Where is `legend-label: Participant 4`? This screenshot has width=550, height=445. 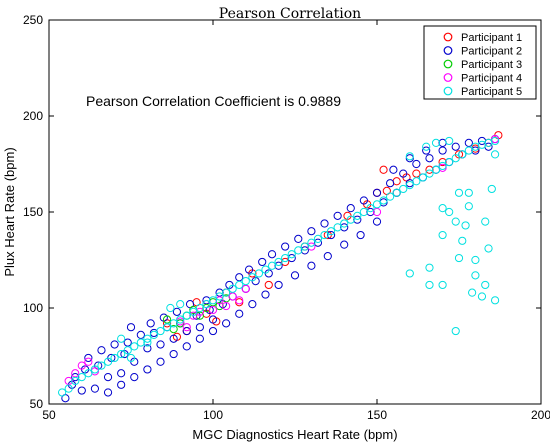
legend-label: Participant 4 is located at coordinates (491, 79).